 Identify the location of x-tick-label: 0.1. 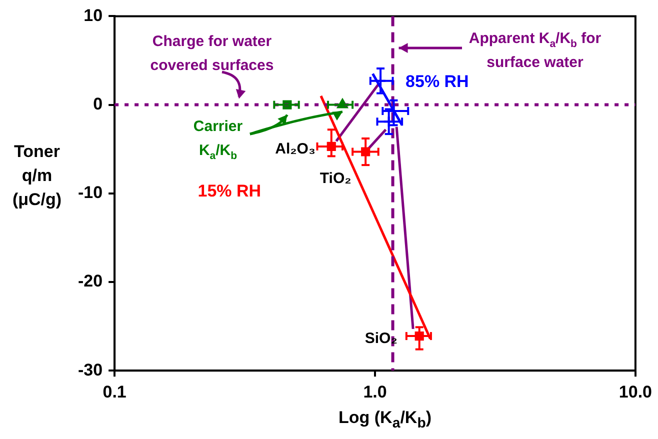
(114, 392).